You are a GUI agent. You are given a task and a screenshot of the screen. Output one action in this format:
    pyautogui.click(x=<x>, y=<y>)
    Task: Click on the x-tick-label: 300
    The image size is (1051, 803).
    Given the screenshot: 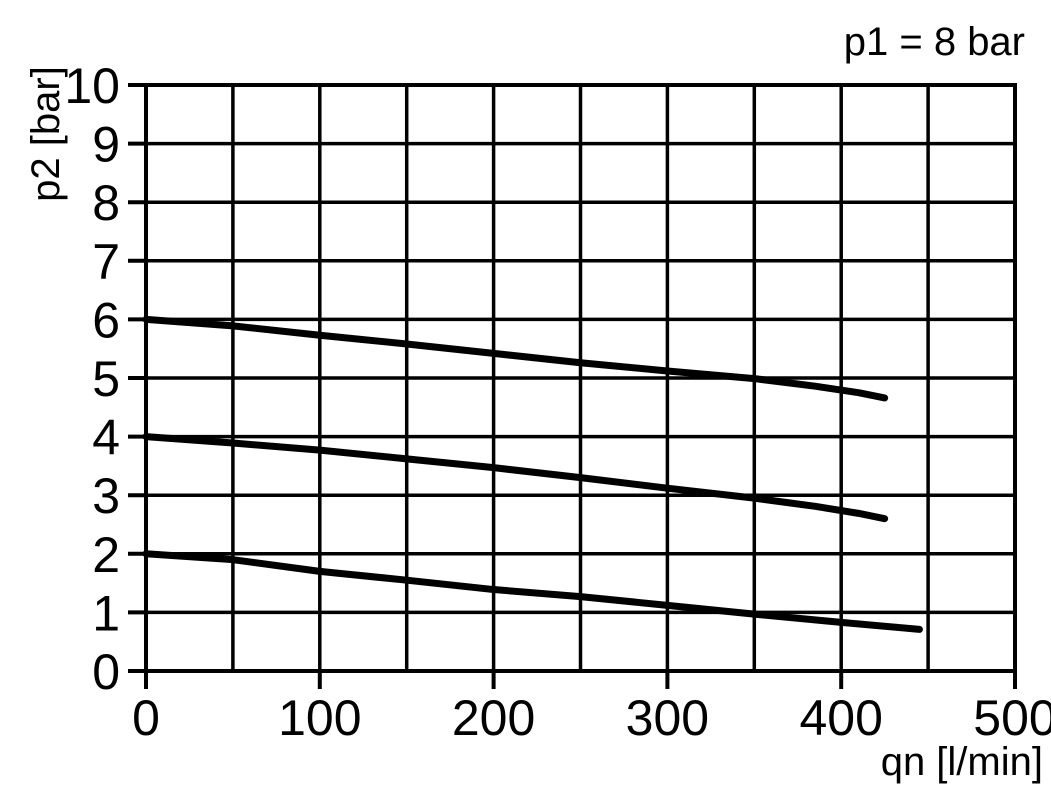 What is the action you would take?
    pyautogui.click(x=667, y=718)
    